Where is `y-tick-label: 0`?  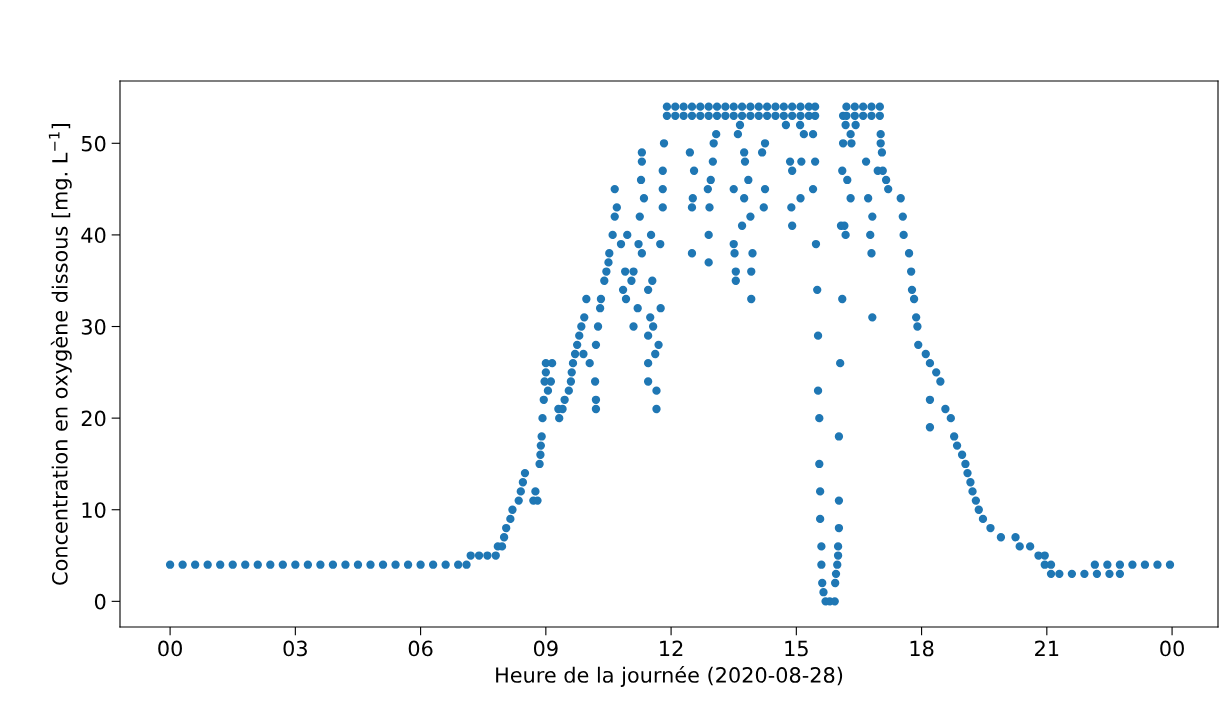 y-tick-label: 0 is located at coordinates (100, 601).